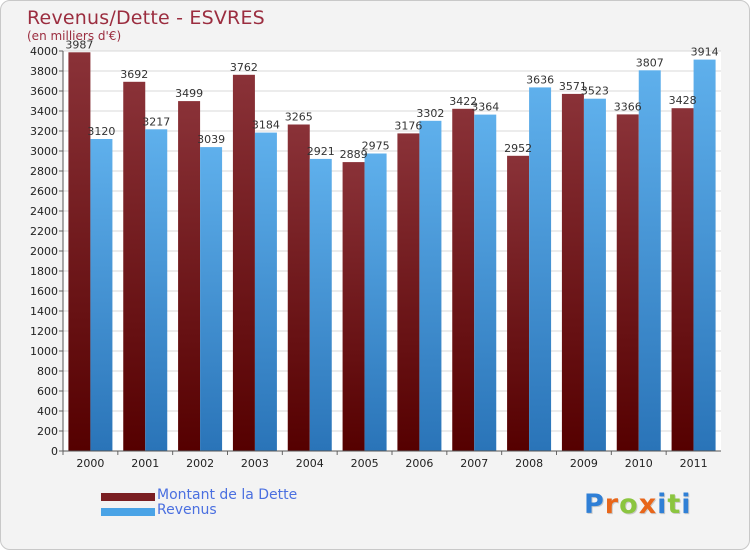  I want to click on chart-title: Revenus/Dette - ESVRES, so click(146, 18).